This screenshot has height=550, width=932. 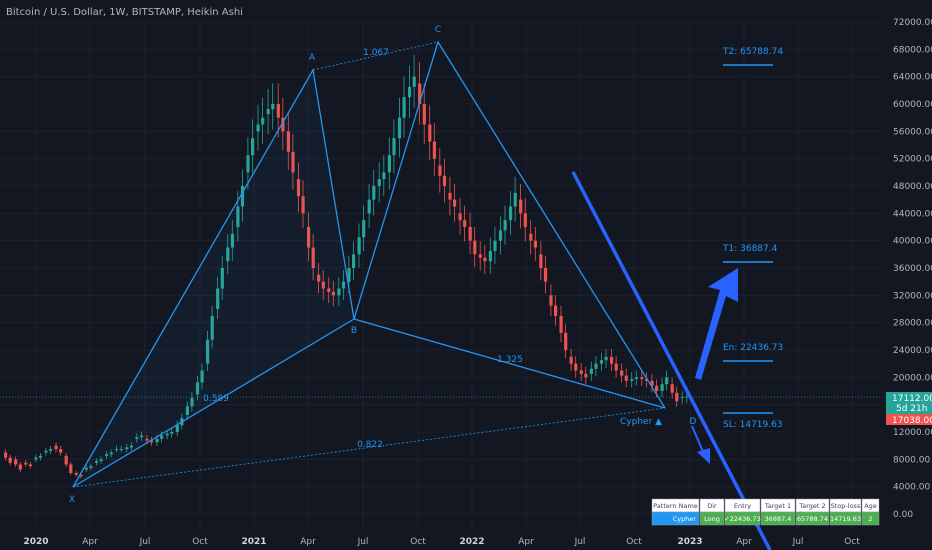 I want to click on current-price-tag, so click(x=909, y=403).